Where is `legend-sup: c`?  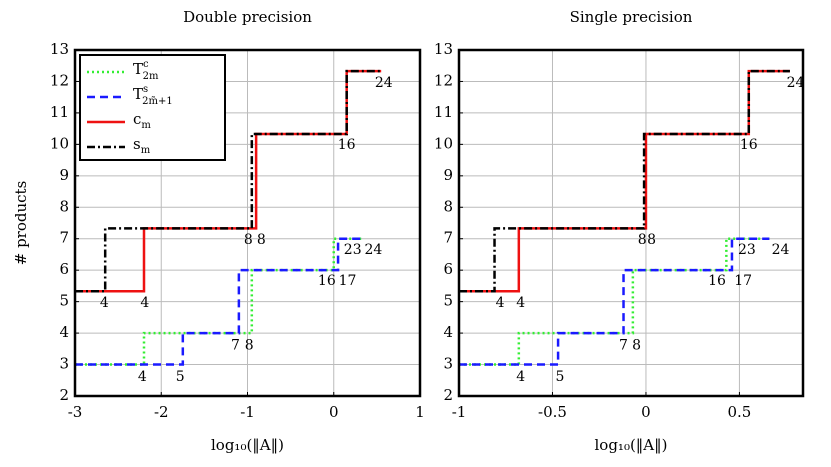 legend-sup: c is located at coordinates (146, 64).